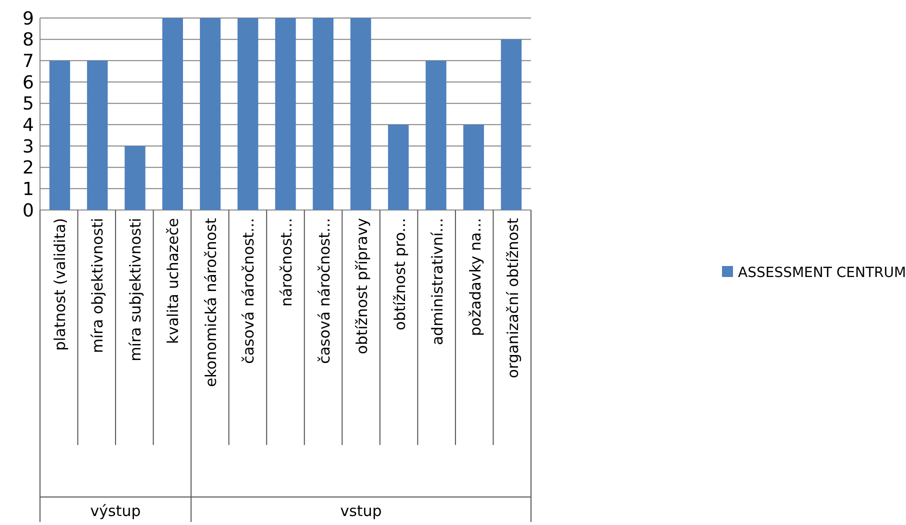  I want to click on y-tick-label: 5, so click(28, 104).